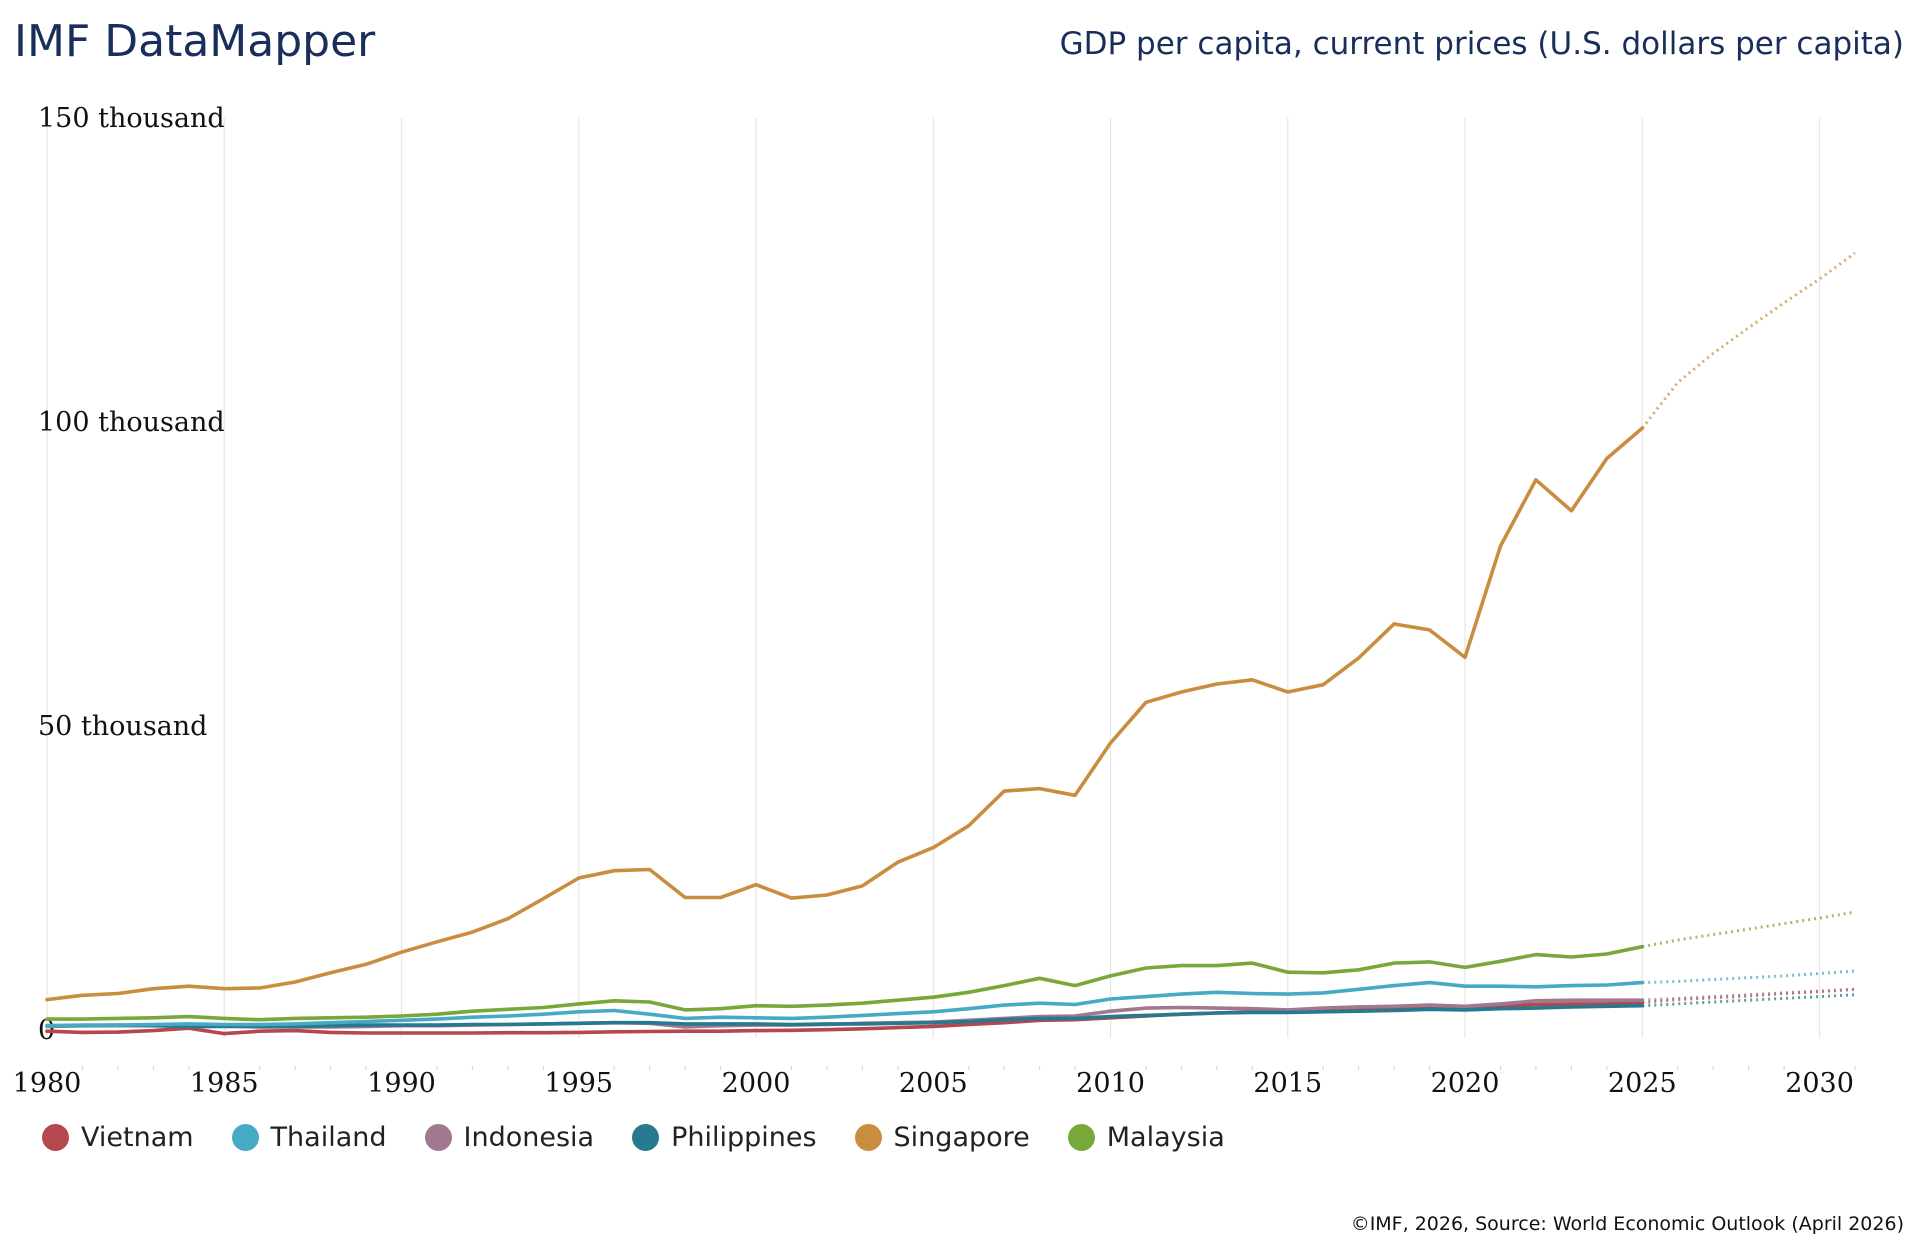 This screenshot has width=1920, height=1253. Describe the element at coordinates (1749, 994) in the screenshot. I see `series-projection-indonesia` at that location.